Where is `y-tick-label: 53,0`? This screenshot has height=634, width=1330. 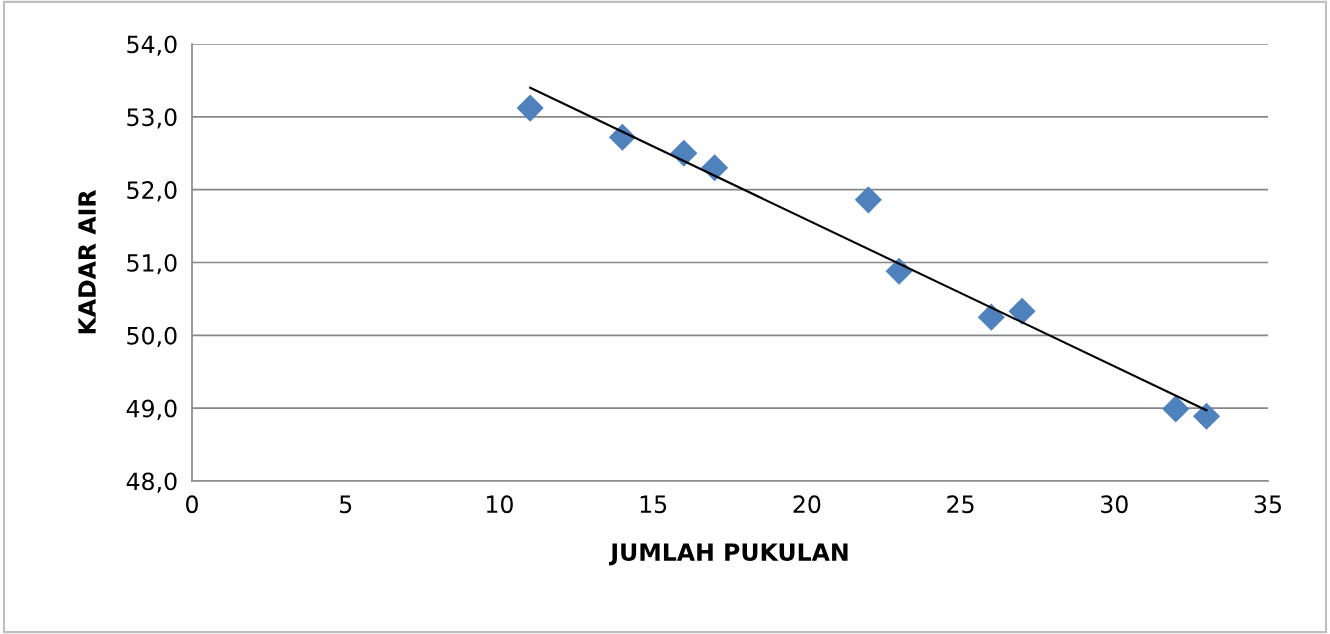 y-tick-label: 53,0 is located at coordinates (152, 118).